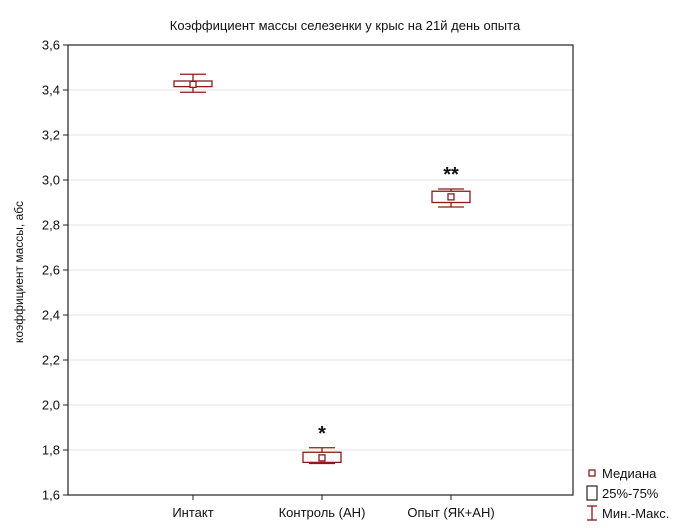 This screenshot has height=531, width=700. I want to click on legend-label: 25%-75%, so click(630, 493).